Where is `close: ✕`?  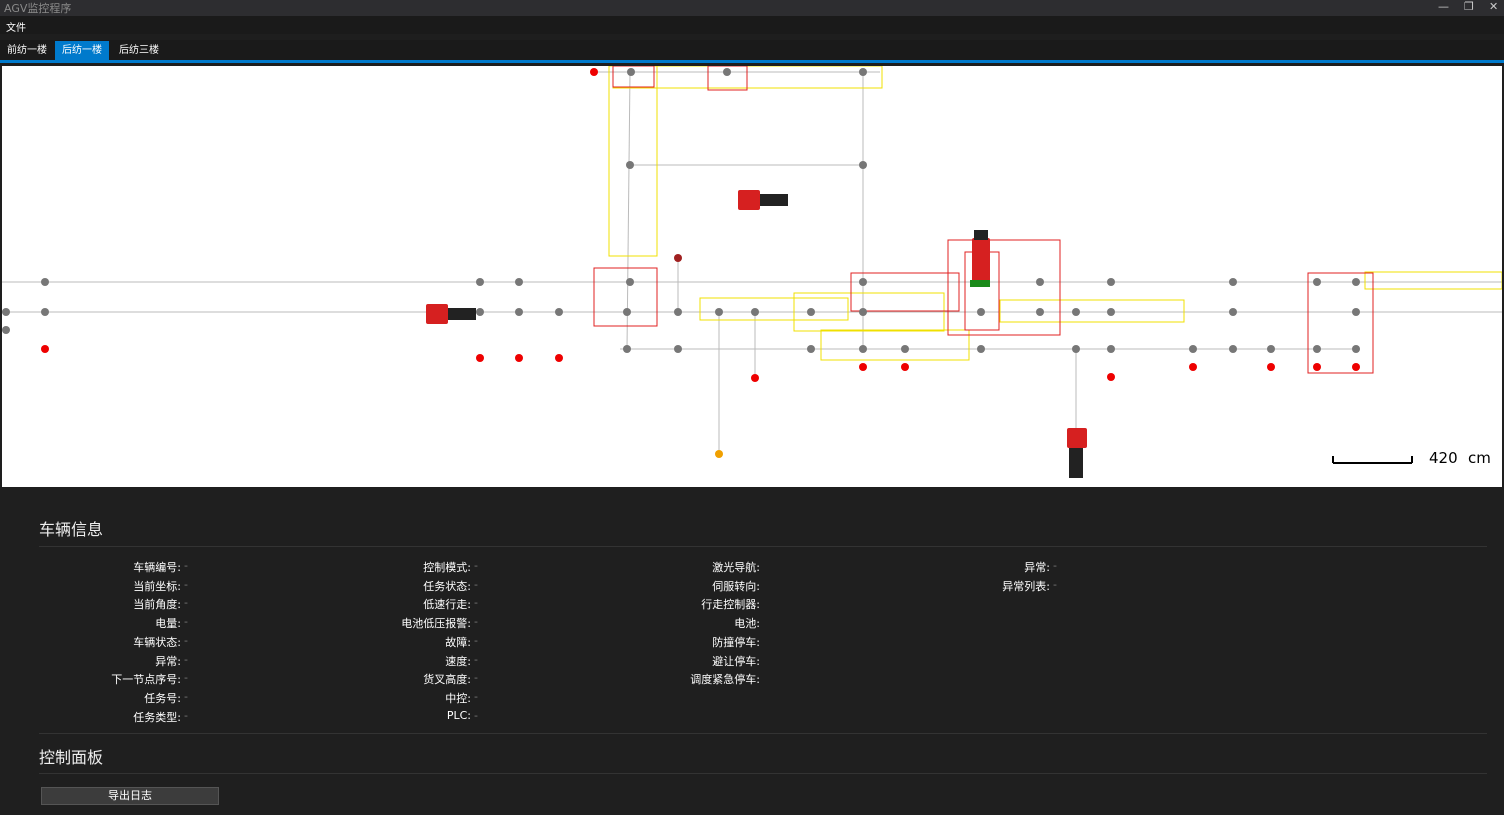 close: ✕ is located at coordinates (1494, 6).